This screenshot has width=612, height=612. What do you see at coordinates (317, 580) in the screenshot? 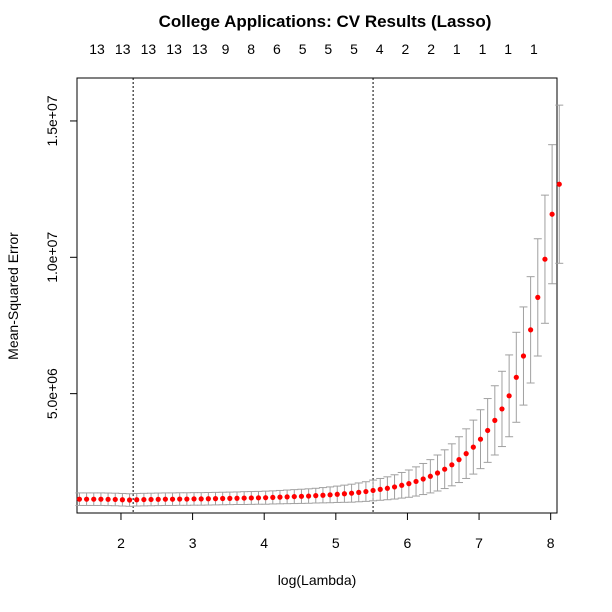
I see `x-axis-label: log(Lambda)` at bounding box center [317, 580].